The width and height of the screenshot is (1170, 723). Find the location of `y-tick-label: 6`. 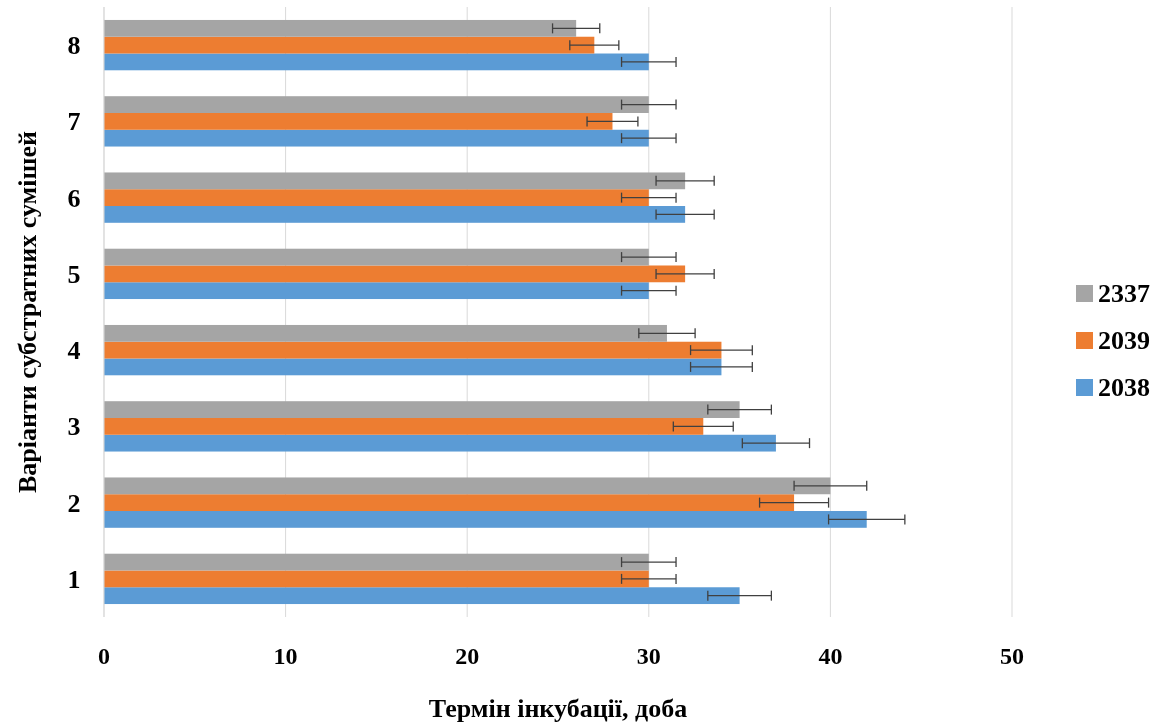

y-tick-label: 6 is located at coordinates (74, 198).